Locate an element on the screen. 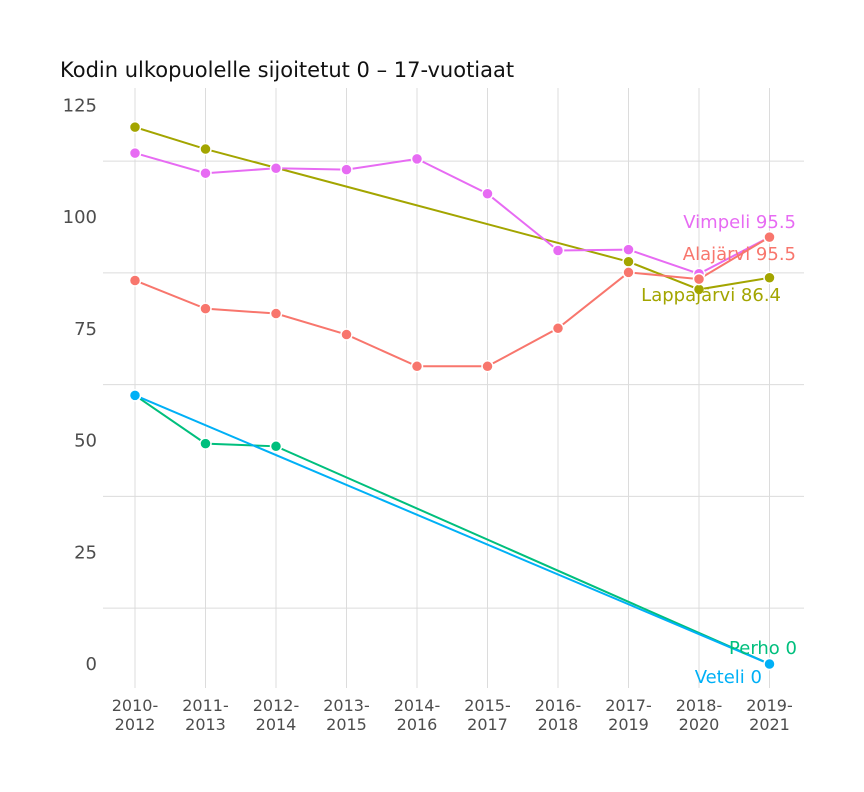 The image size is (864, 792). y-tick-label: 125 is located at coordinates (80, 105).